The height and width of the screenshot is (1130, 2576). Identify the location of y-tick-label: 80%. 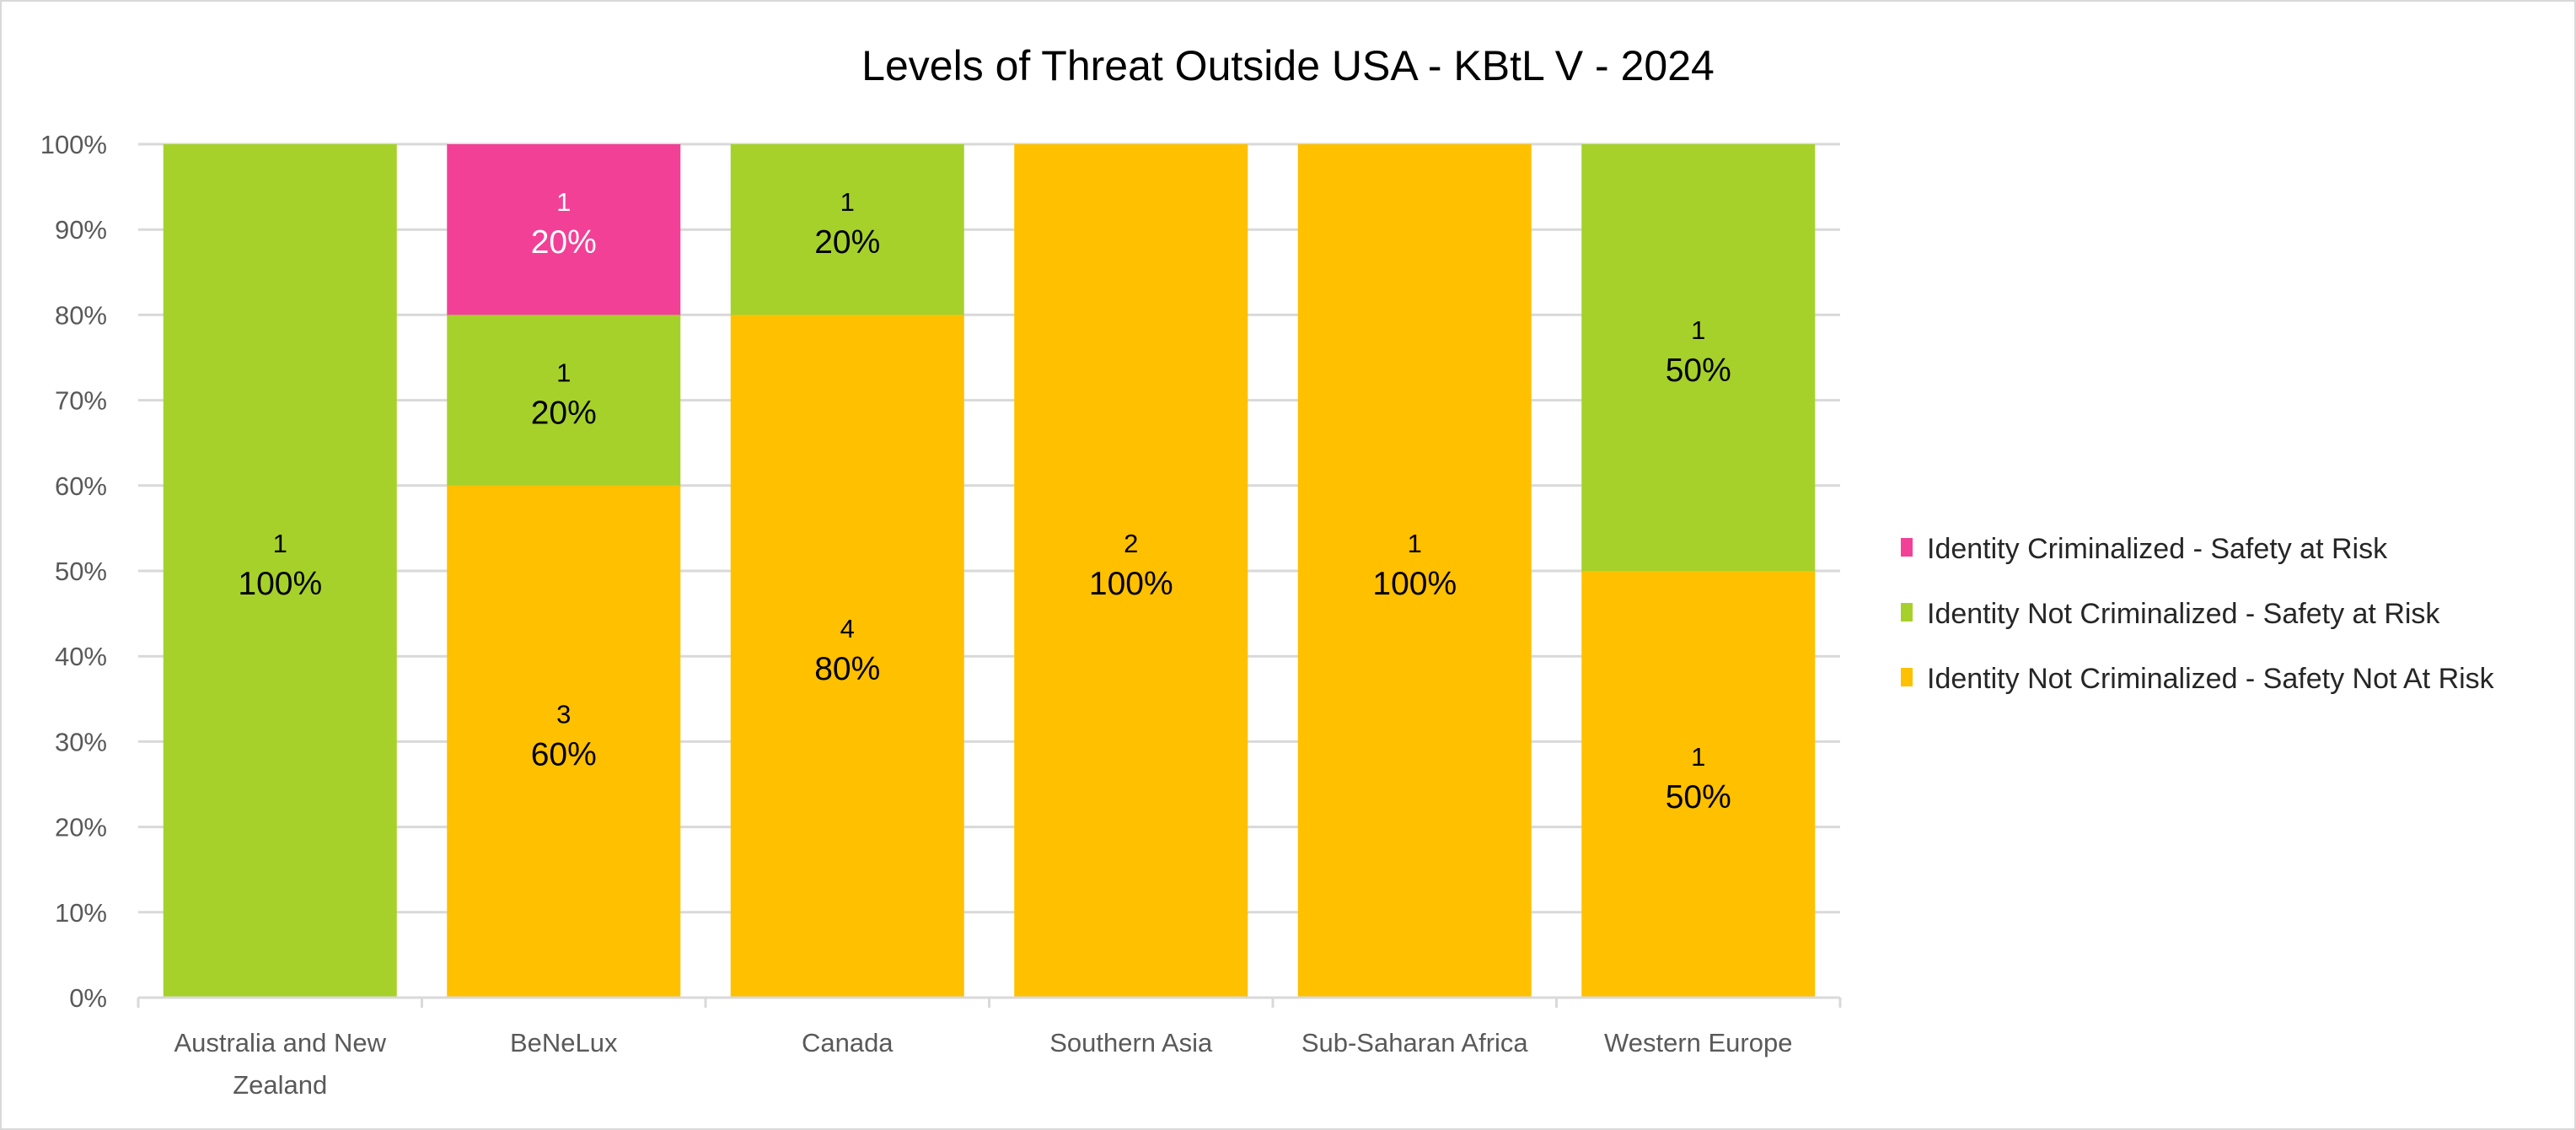
(81, 315).